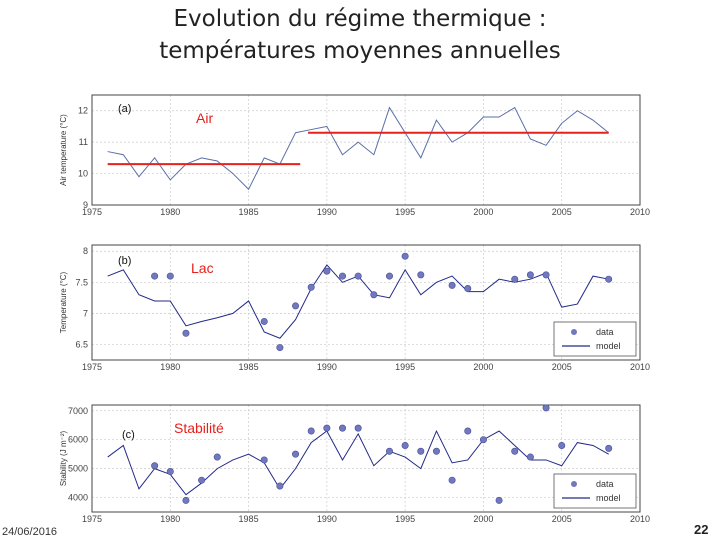  What do you see at coordinates (124, 261) in the screenshot?
I see `panel-label: (b)` at bounding box center [124, 261].